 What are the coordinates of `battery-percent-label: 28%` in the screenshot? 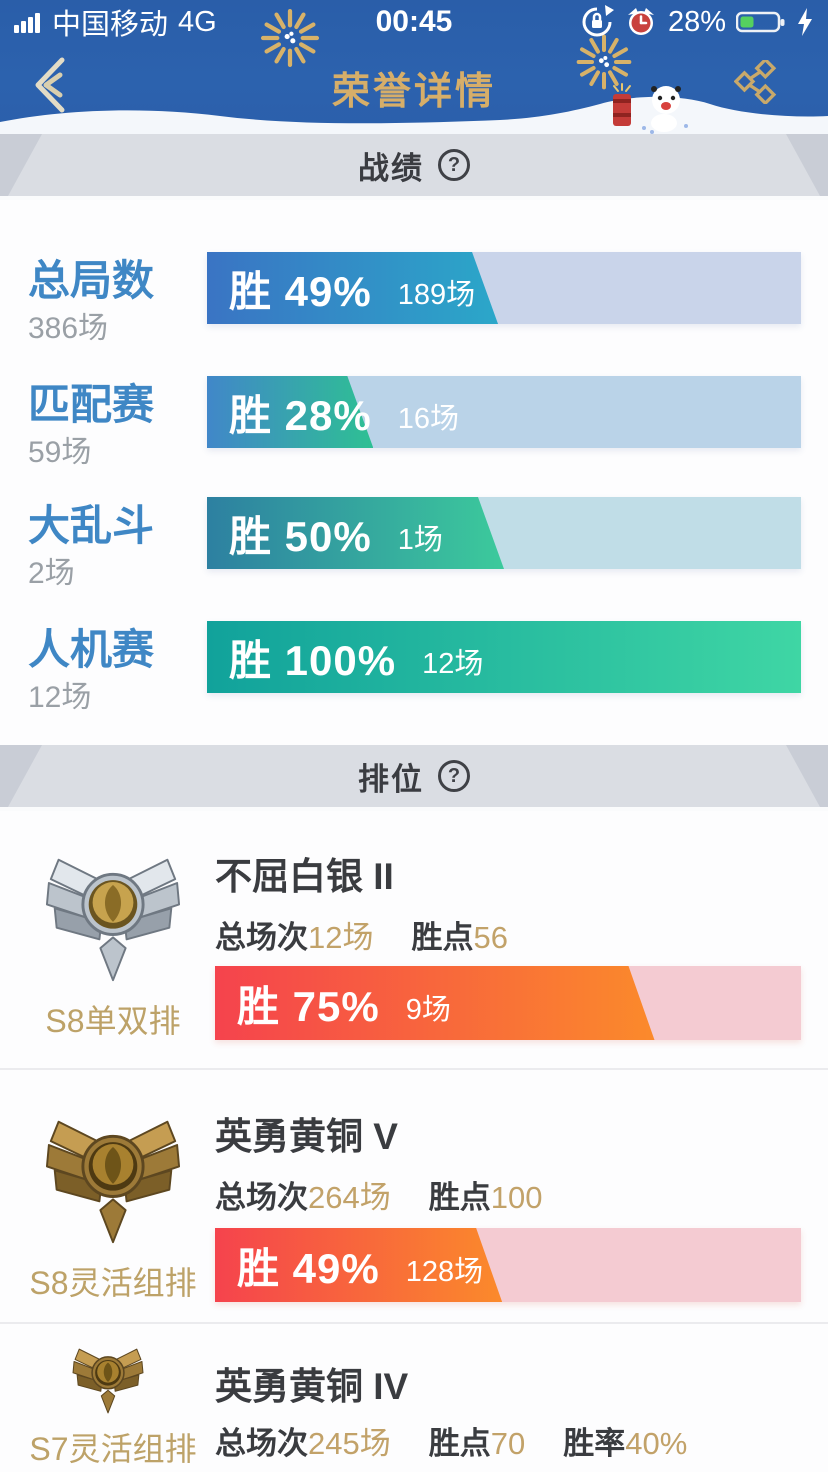 It's located at (696, 21).